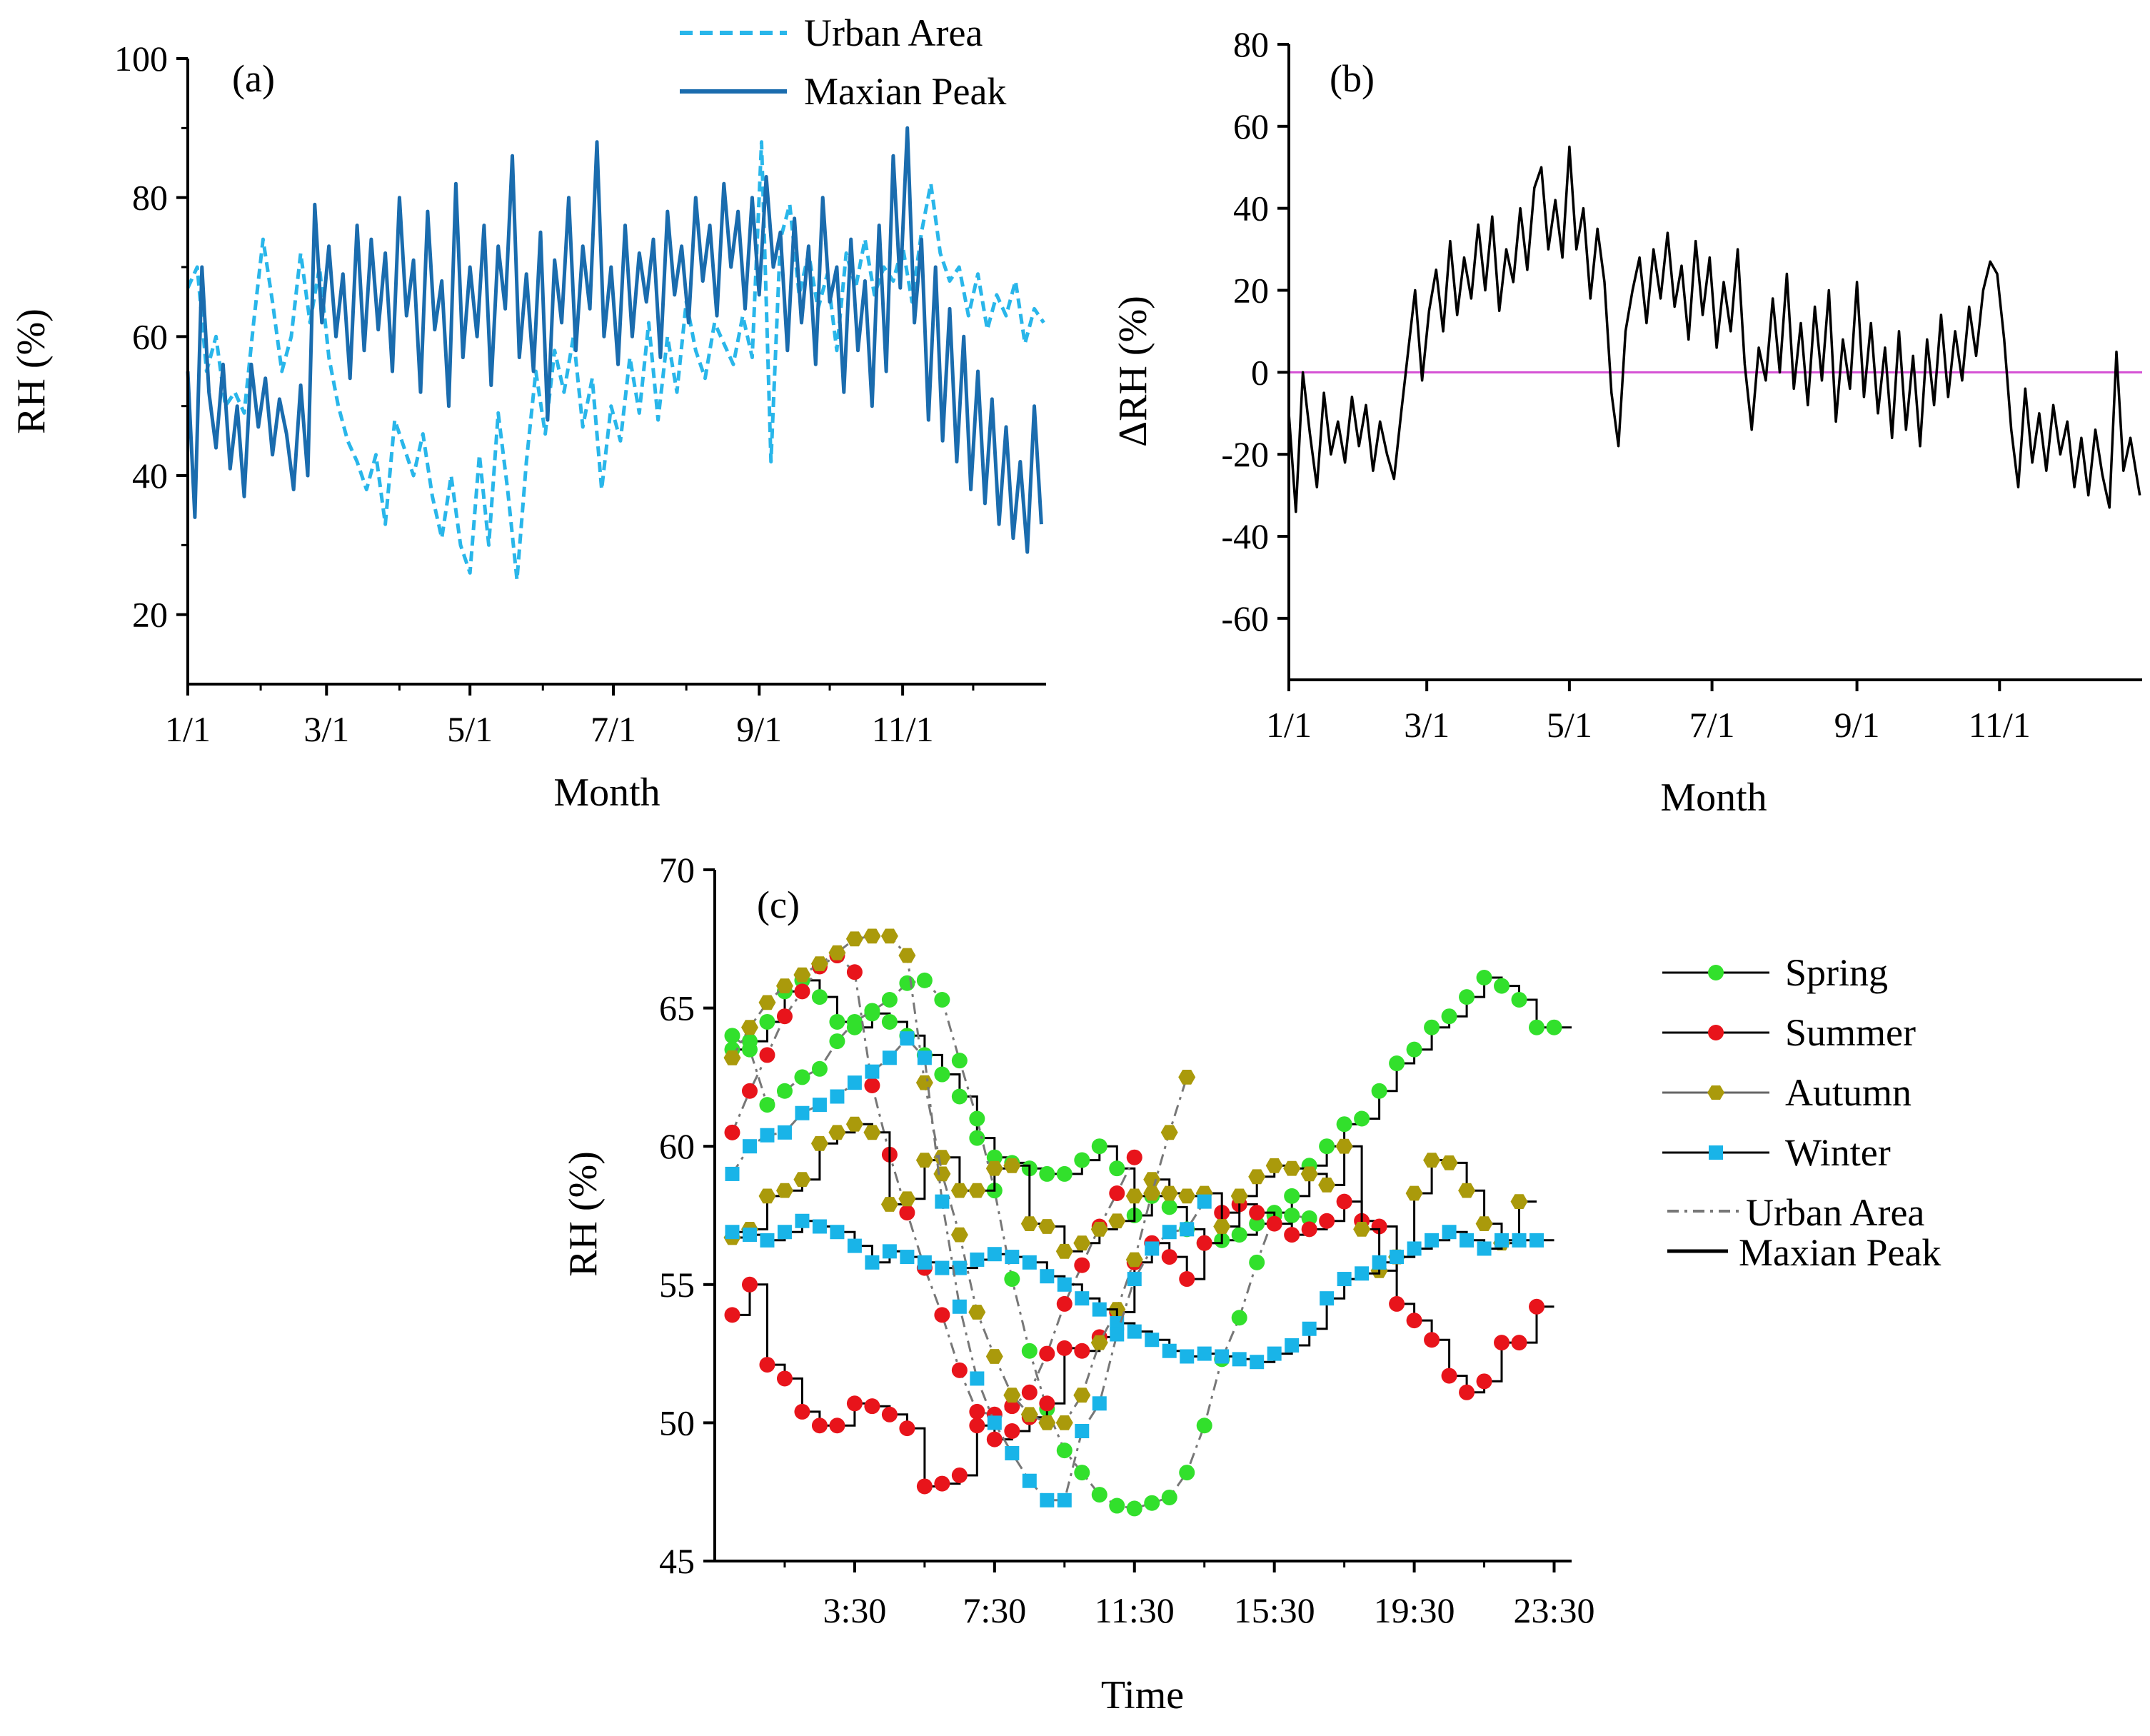 The width and height of the screenshot is (2150, 1736). Describe the element at coordinates (1255, 331) in the screenshot. I see `panel-b-y-ticks: -60 -40 -20 0 20 40 60 80` at that location.